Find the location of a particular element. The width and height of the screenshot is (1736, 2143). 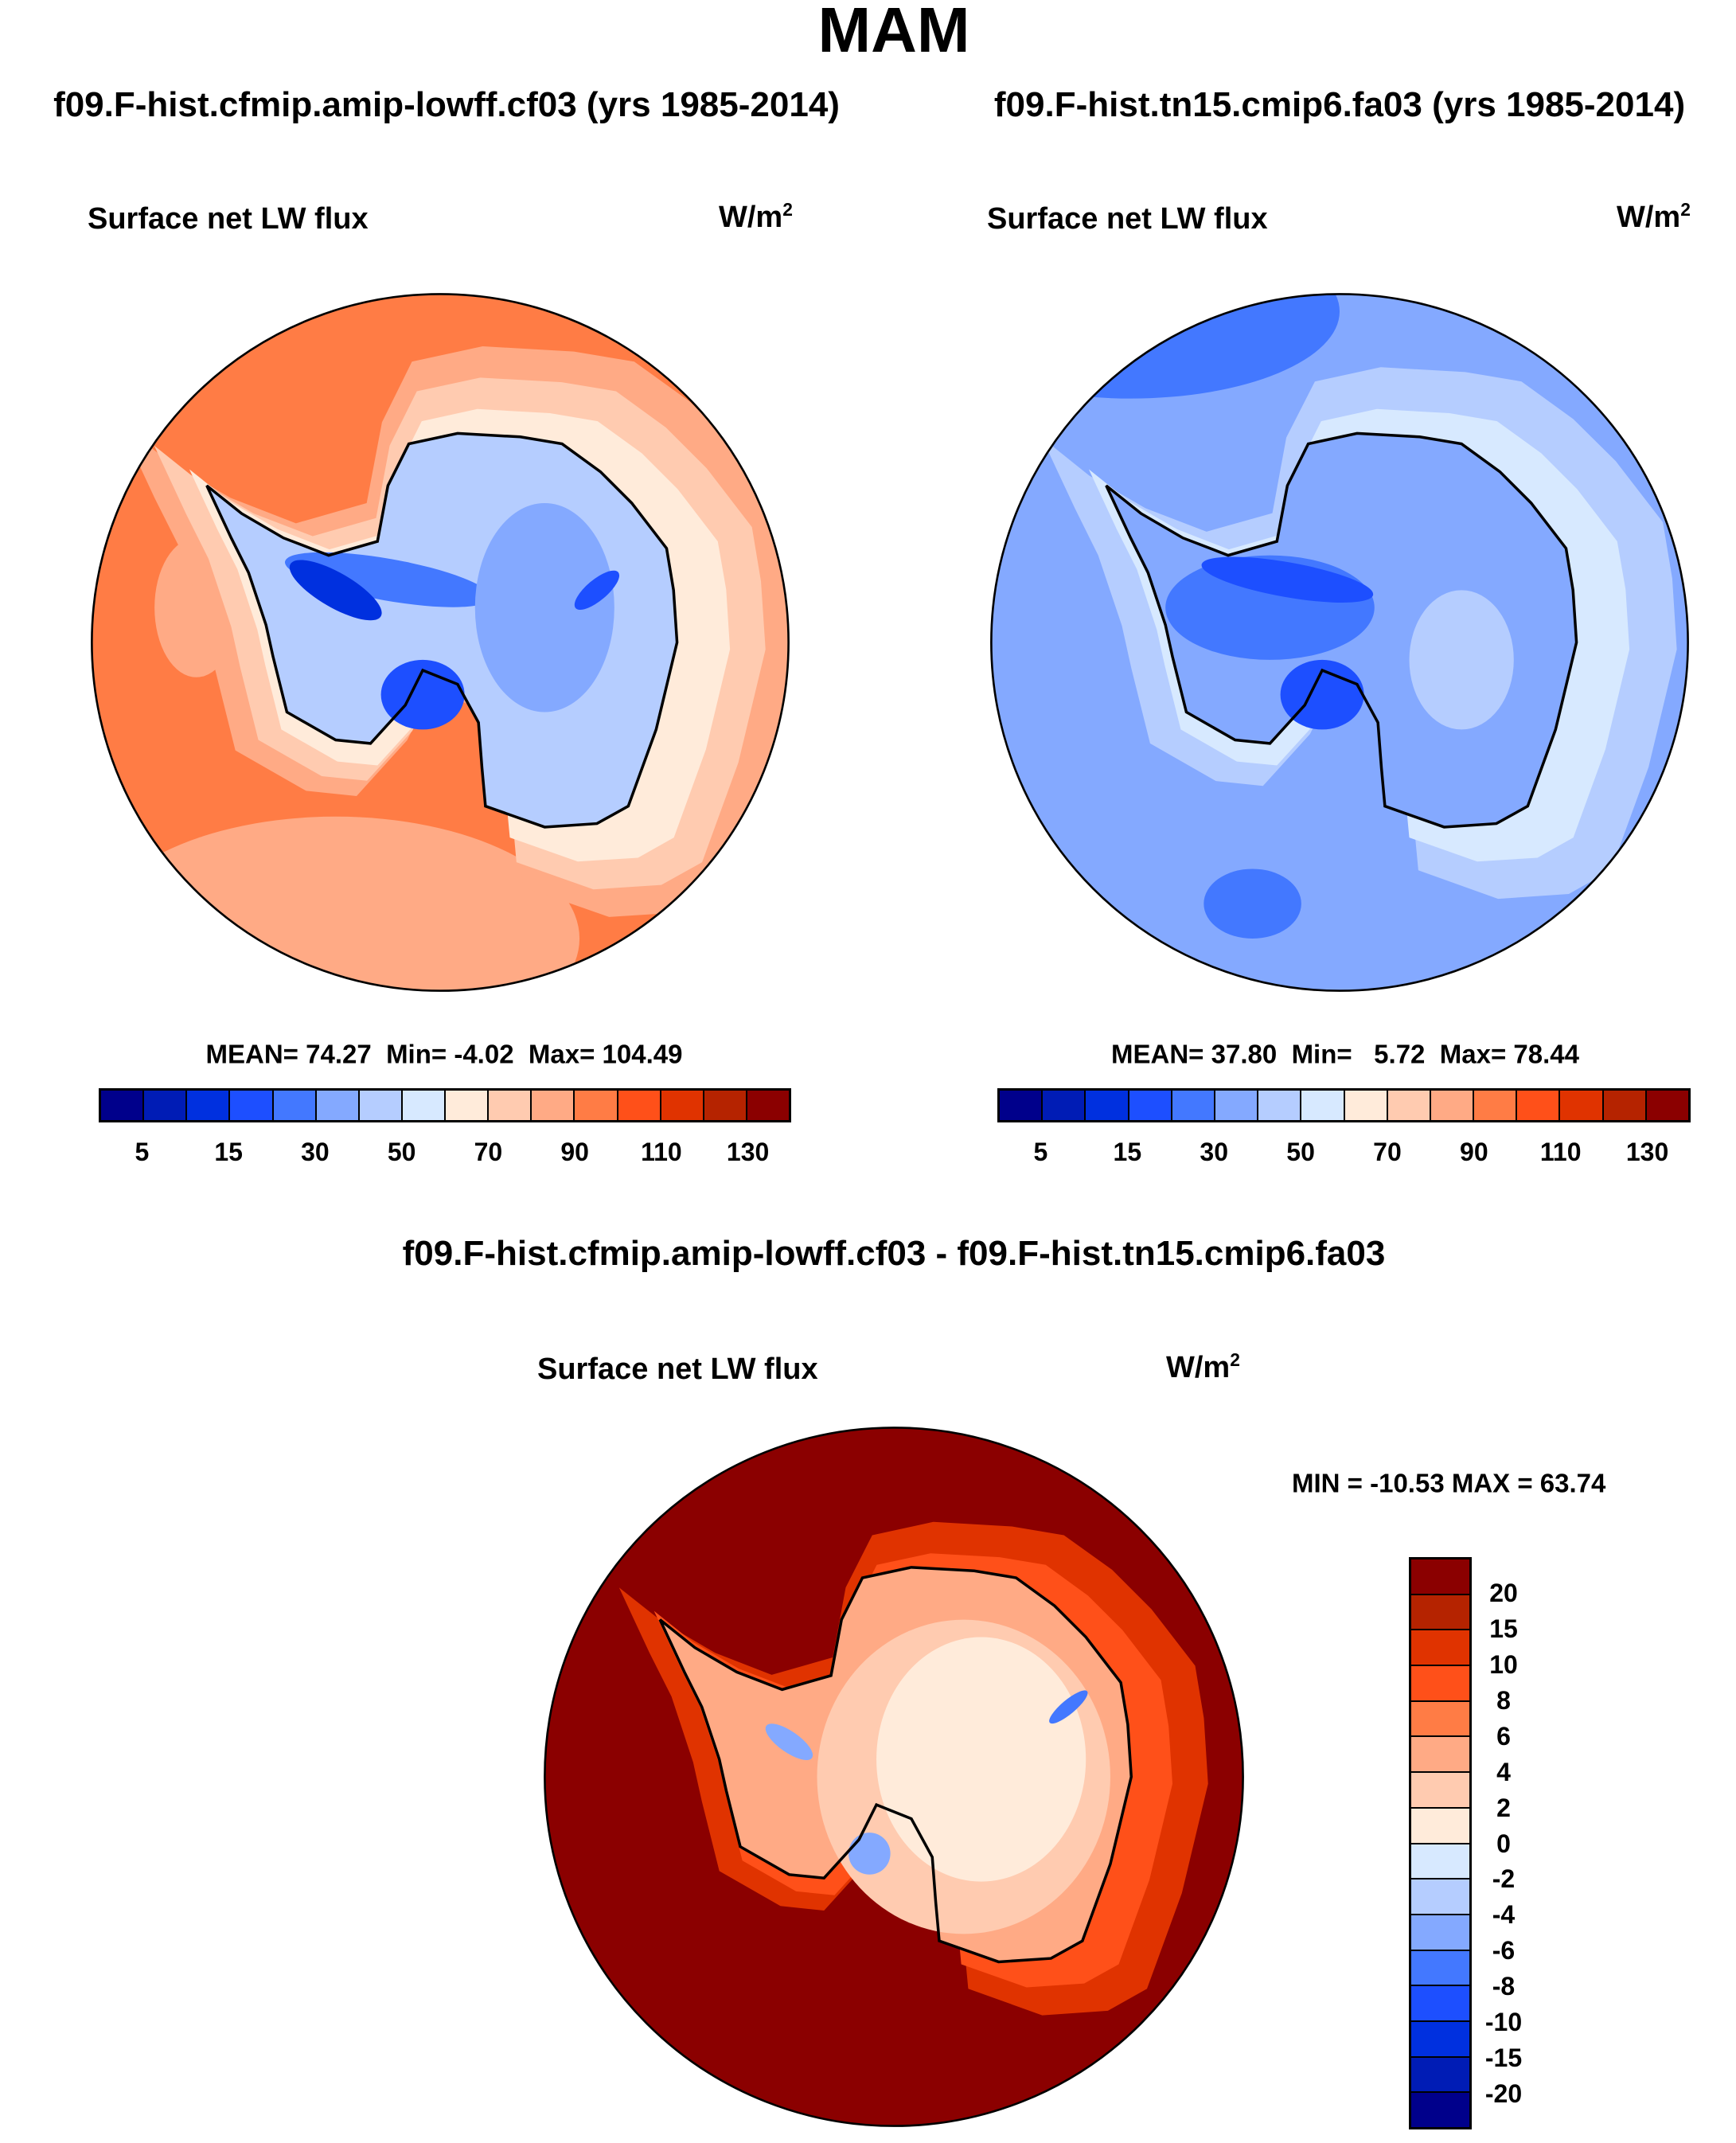

colorbar-tick-label: 30 is located at coordinates (315, 1152).